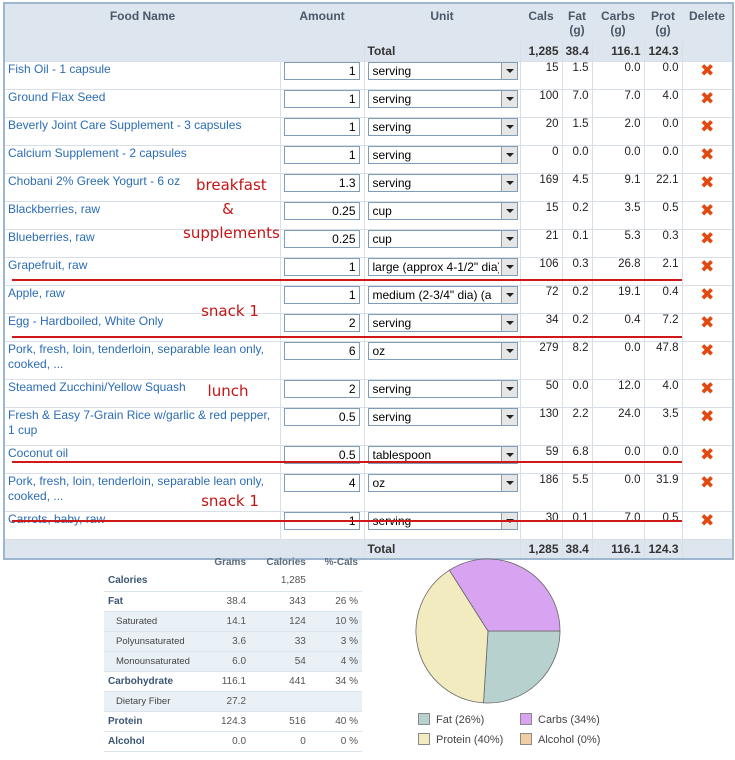  I want to click on cals-value: 279, so click(541, 360).